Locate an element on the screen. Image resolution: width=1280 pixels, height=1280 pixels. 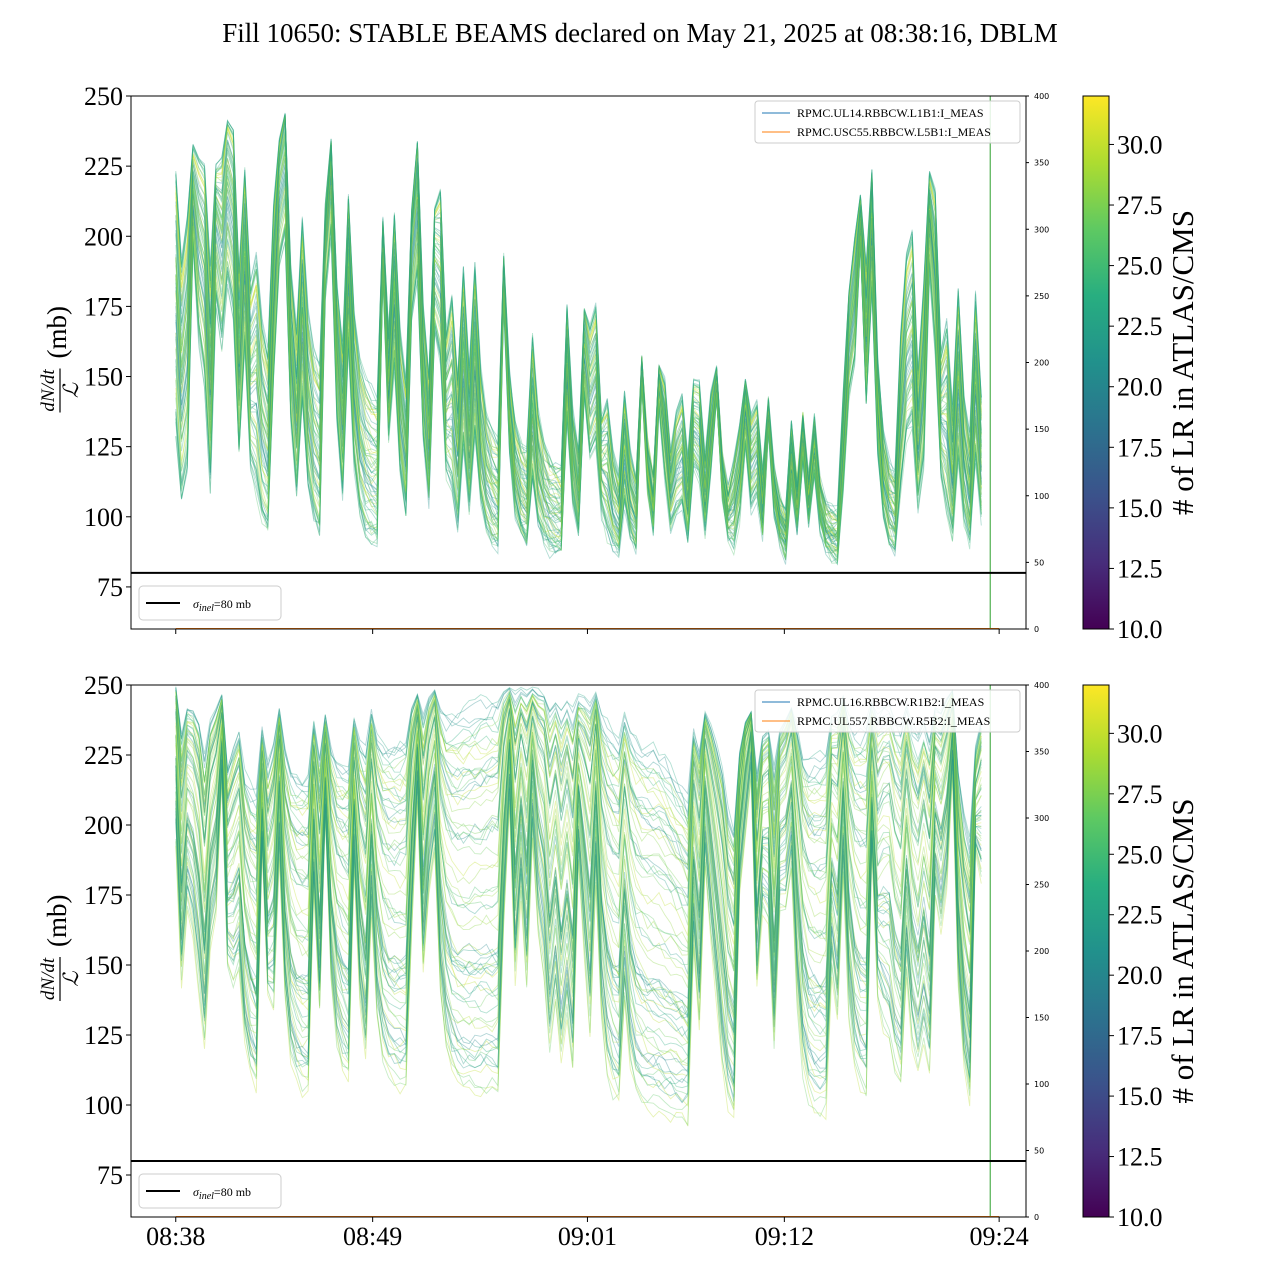
x-tick-label: 09:12 is located at coordinates (784, 1236).